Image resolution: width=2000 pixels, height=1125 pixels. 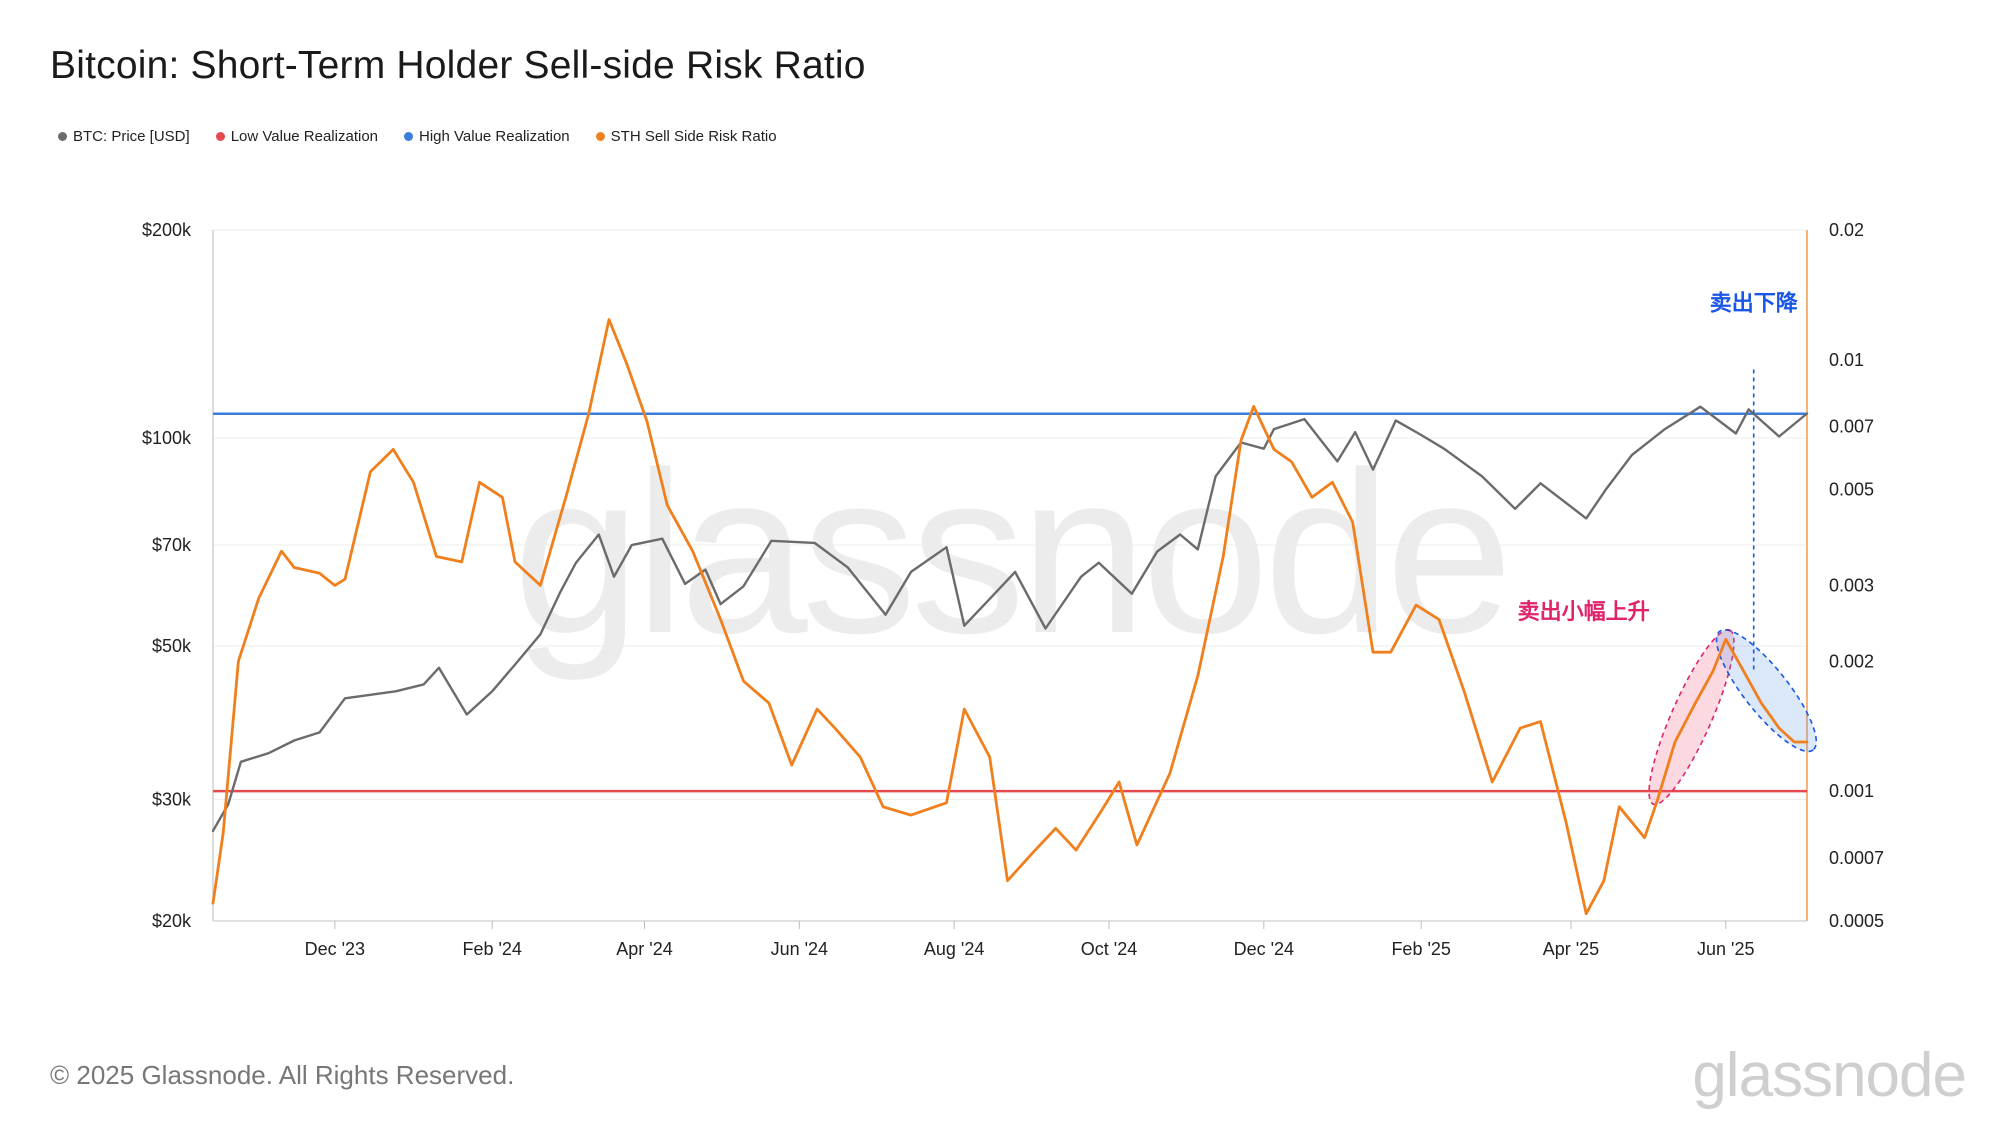 I want to click on legend-label-low-value: Low Value Realization, so click(x=304, y=136).